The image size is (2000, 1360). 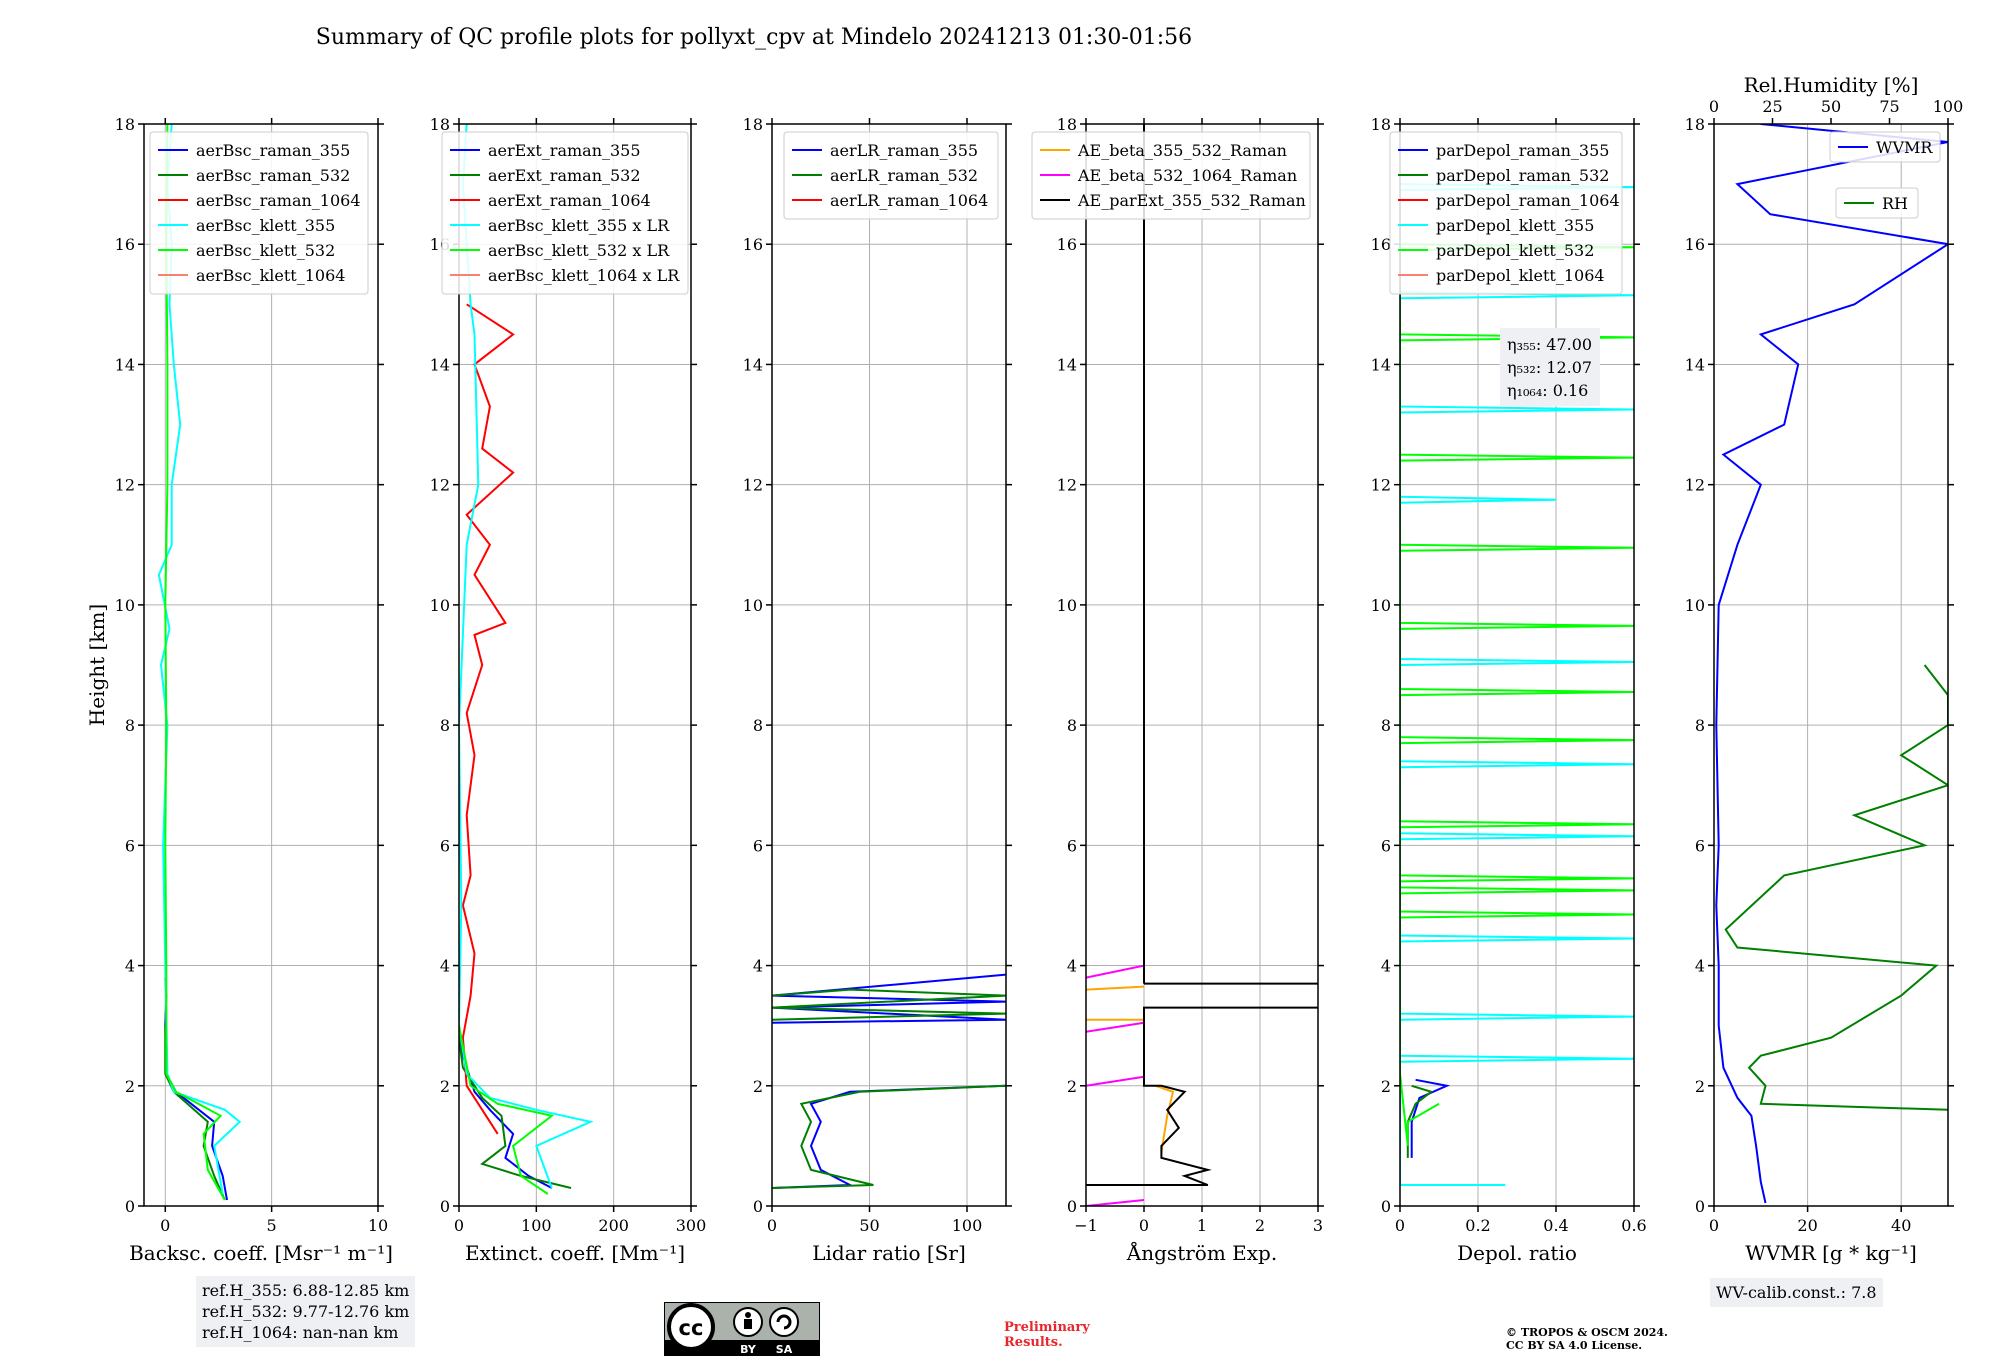 I want to click on ref-height-1064: ref.H_1064: nan-nan km, so click(x=300, y=1332).